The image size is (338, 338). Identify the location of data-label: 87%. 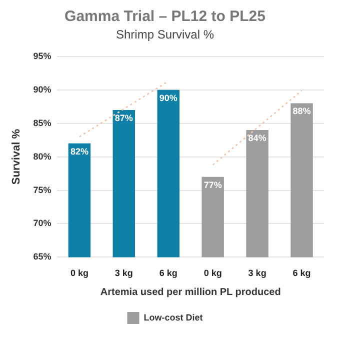
(123, 117).